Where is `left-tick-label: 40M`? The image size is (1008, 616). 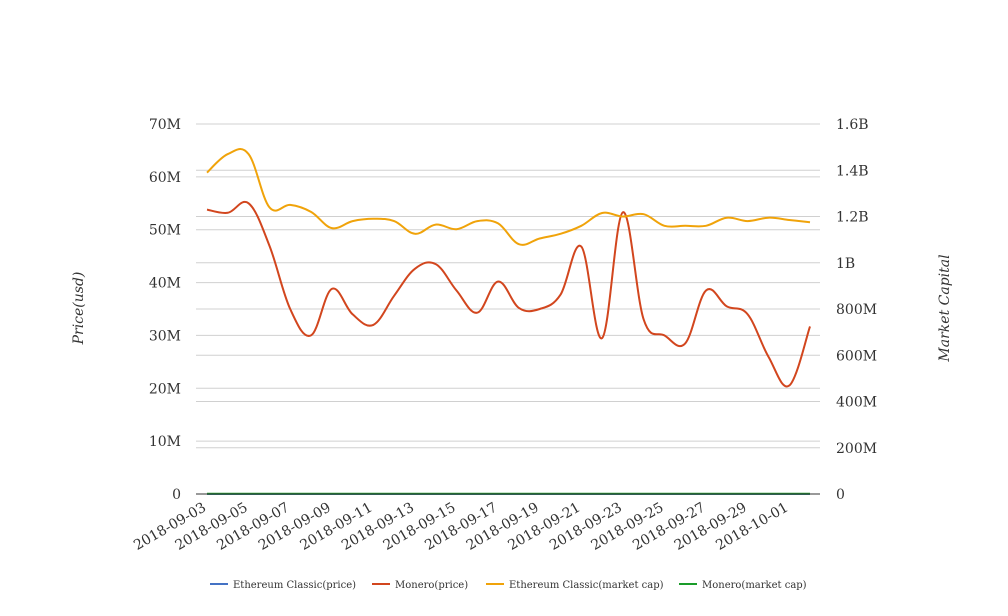 left-tick-label: 40M is located at coordinates (165, 284).